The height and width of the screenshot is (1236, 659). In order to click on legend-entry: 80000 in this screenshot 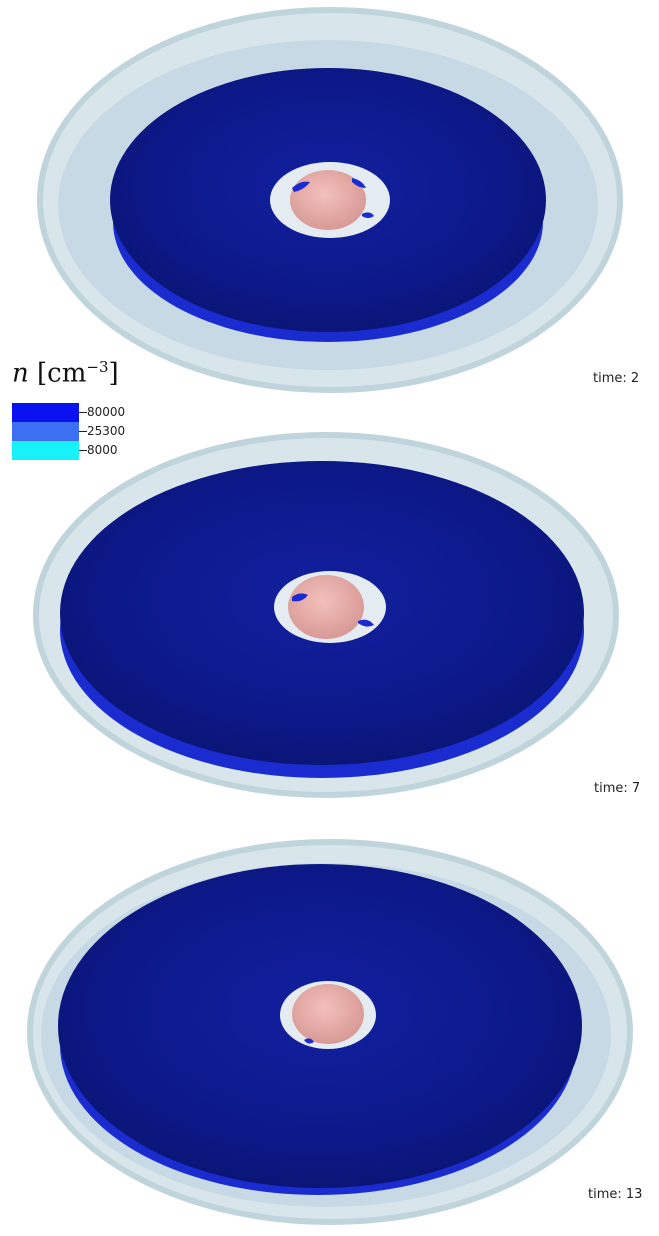, I will do `click(92, 412)`.